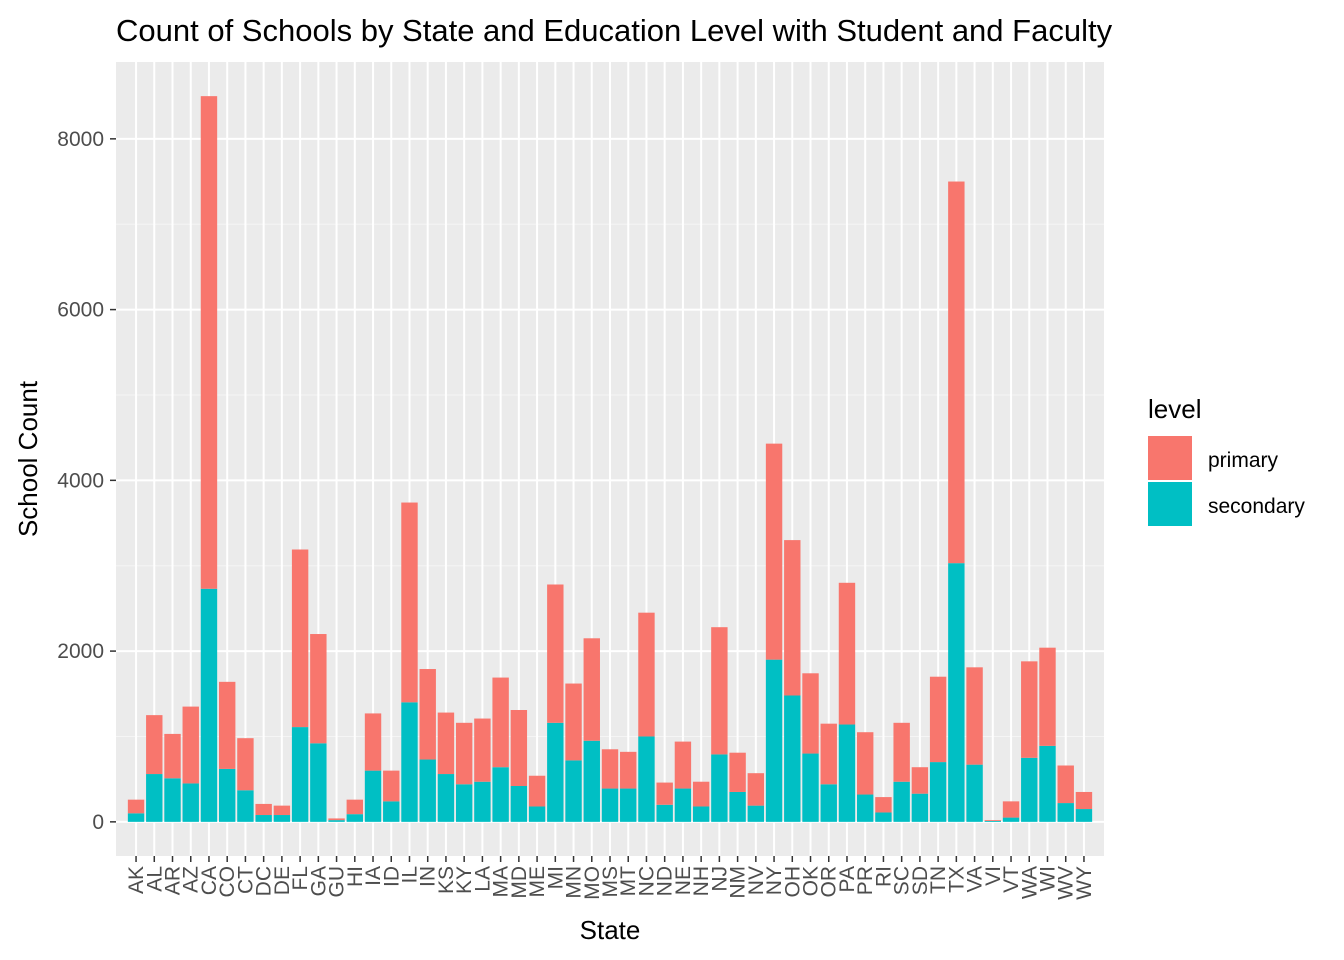  What do you see at coordinates (136, 880) in the screenshot?
I see `x-tick-label-AK: AK` at bounding box center [136, 880].